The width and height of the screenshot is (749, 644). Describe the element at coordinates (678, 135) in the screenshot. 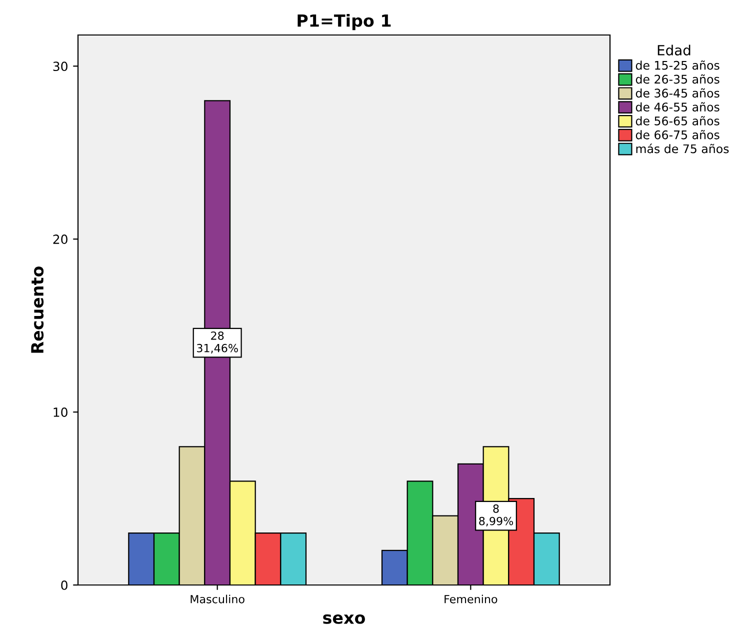

I see `legend-label: de 66-75 años` at that location.